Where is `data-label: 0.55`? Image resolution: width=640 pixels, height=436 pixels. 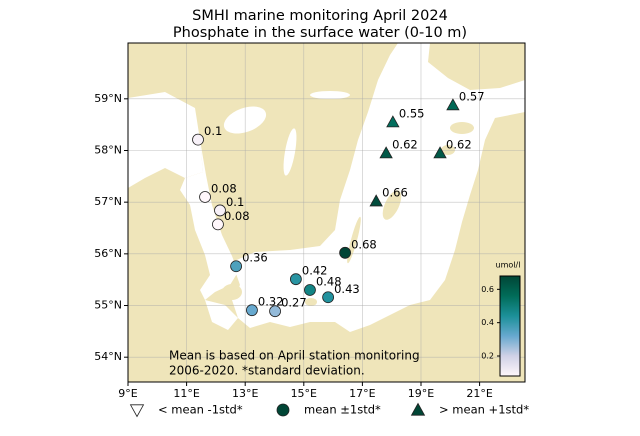
data-label: 0.55 is located at coordinates (412, 114).